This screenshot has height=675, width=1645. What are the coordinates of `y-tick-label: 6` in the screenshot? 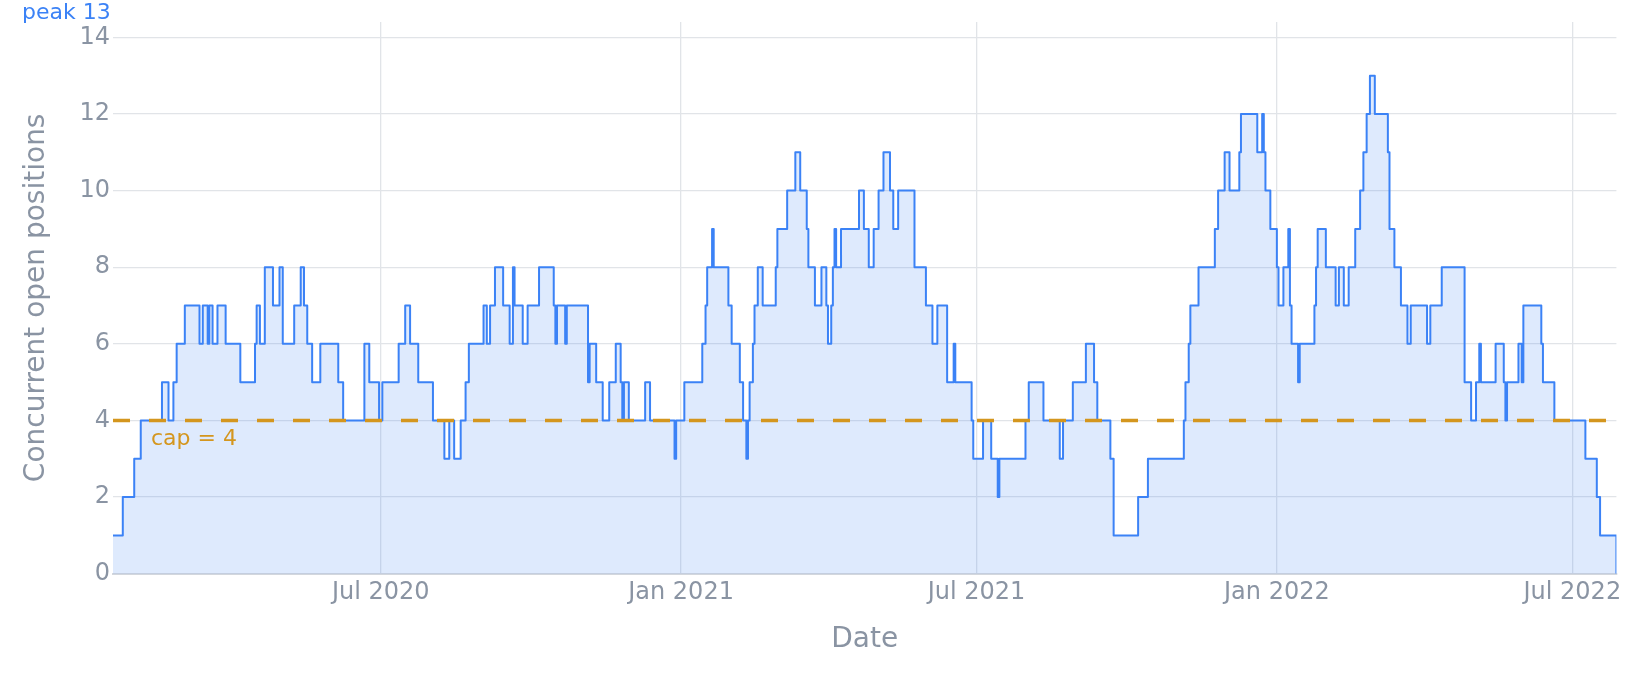 It's located at (102, 342).